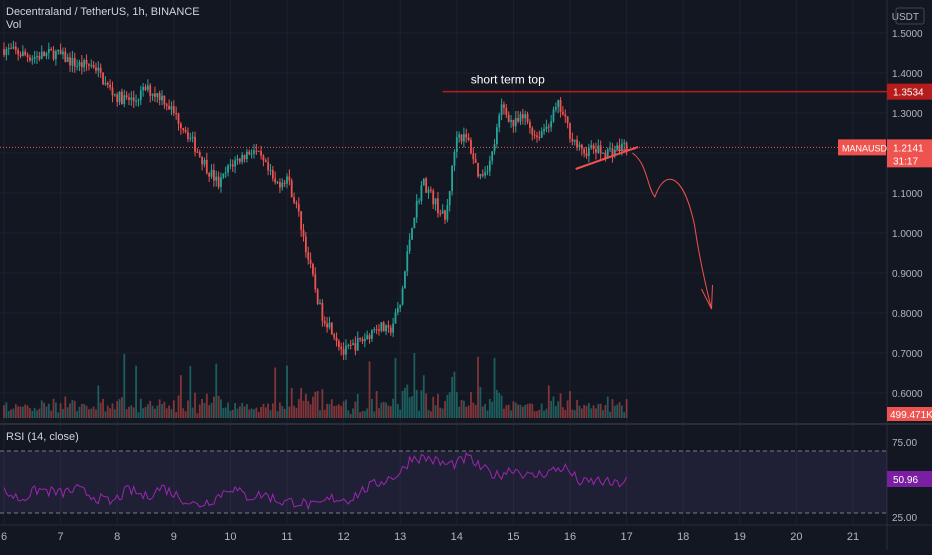 This screenshot has width=932, height=555. Describe the element at coordinates (909, 414) in the screenshot. I see `volume-tag` at that location.